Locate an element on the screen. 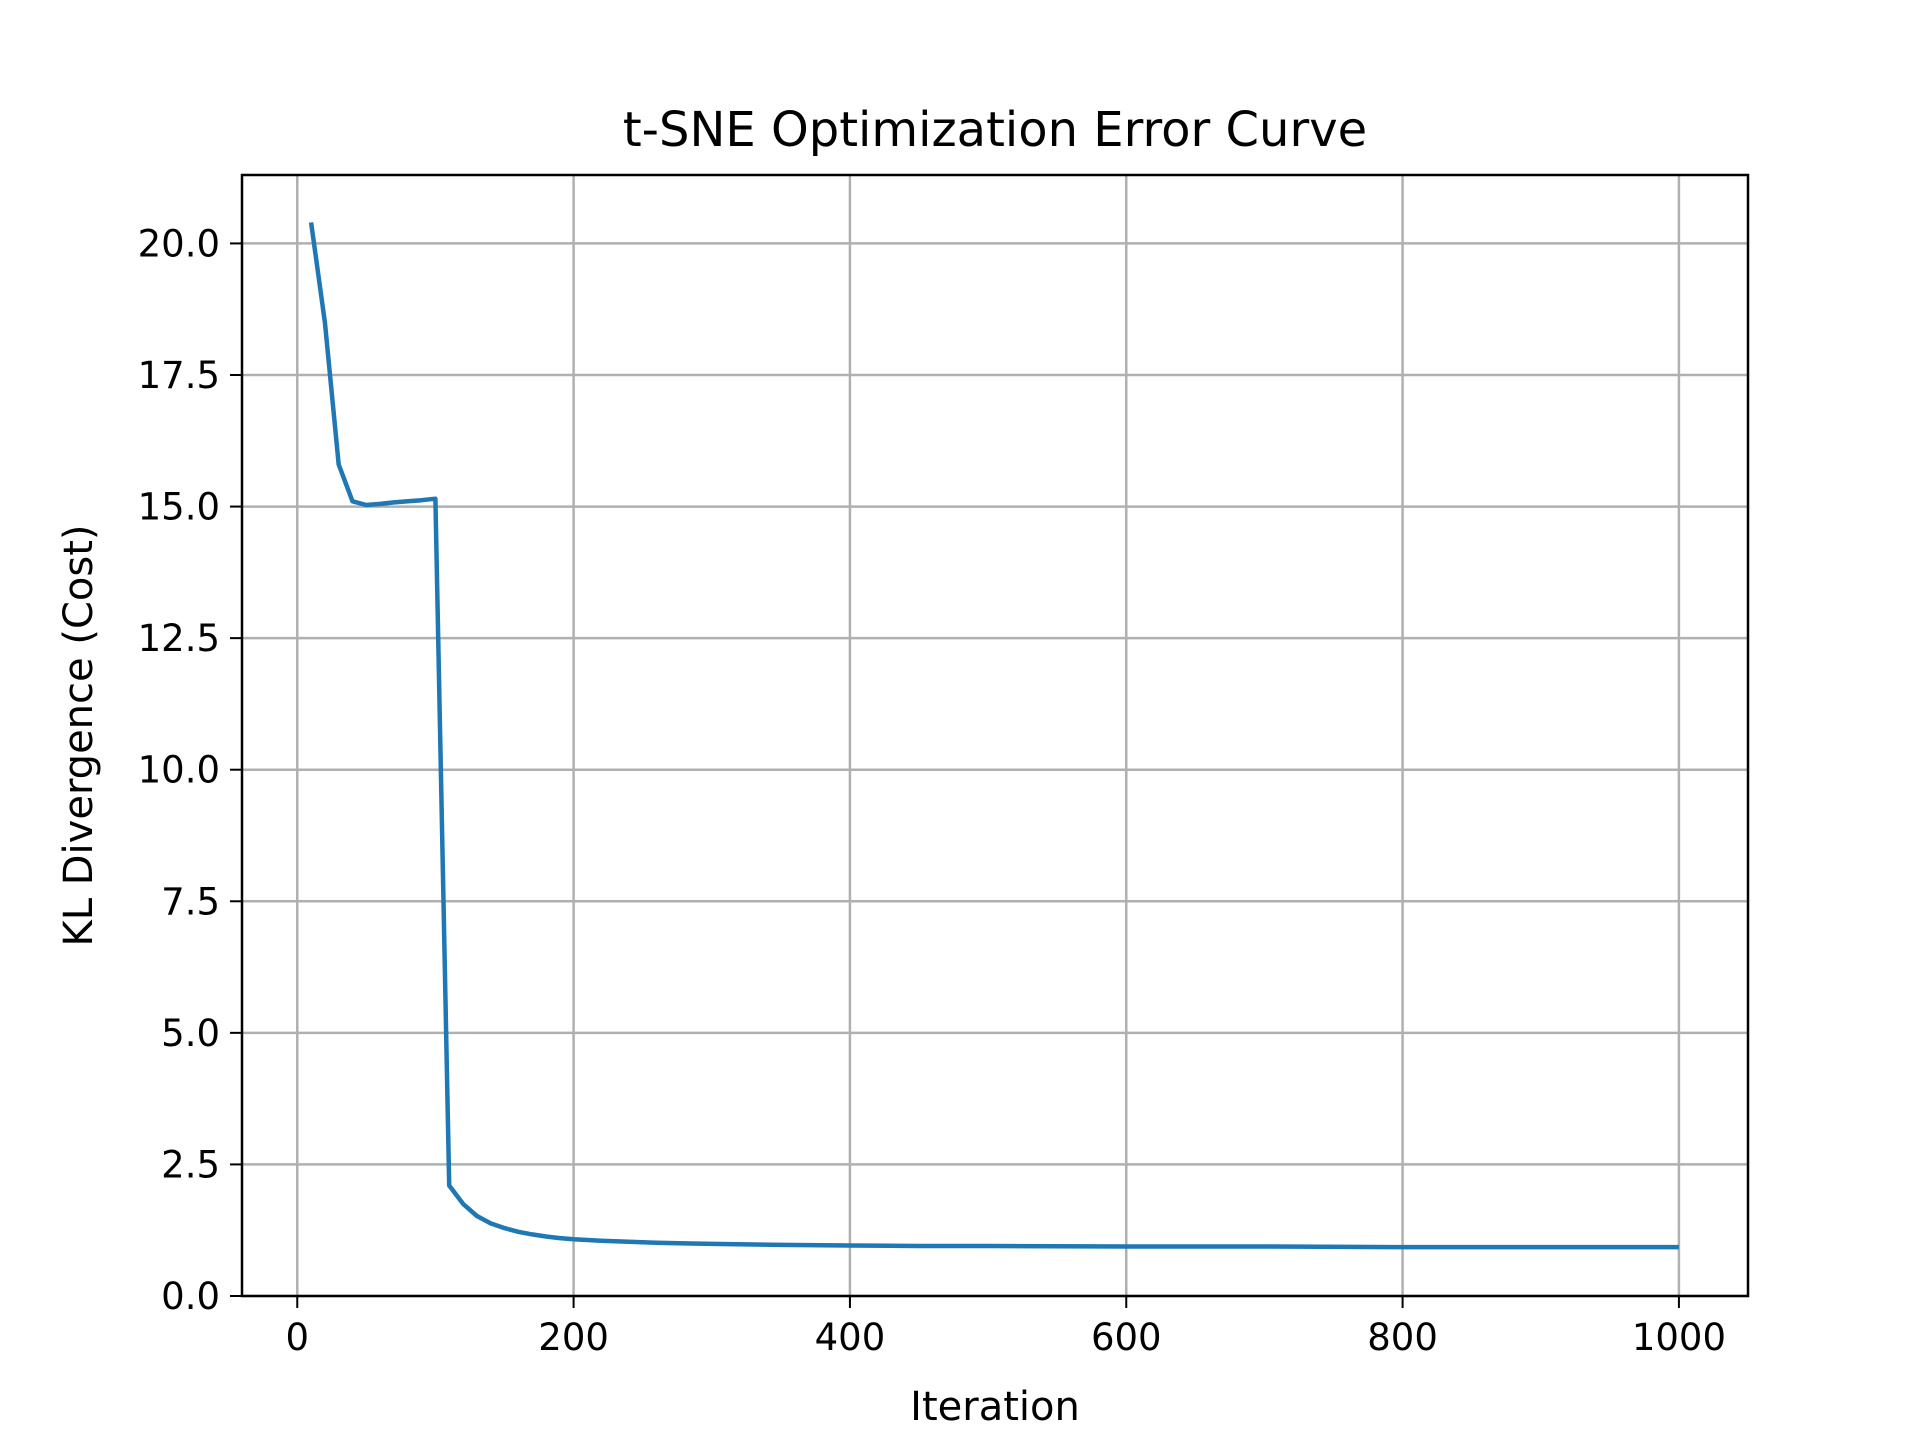 This screenshot has height=1440, width=1920. y-tick-label: 20.0 is located at coordinates (179, 243).